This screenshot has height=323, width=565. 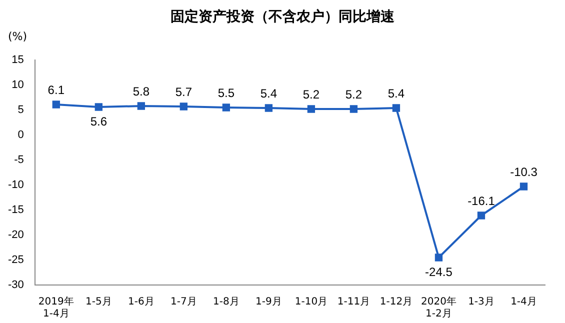 What do you see at coordinates (56, 308) in the screenshot?
I see `x-tick-label: 2019年 1-4月` at bounding box center [56, 308].